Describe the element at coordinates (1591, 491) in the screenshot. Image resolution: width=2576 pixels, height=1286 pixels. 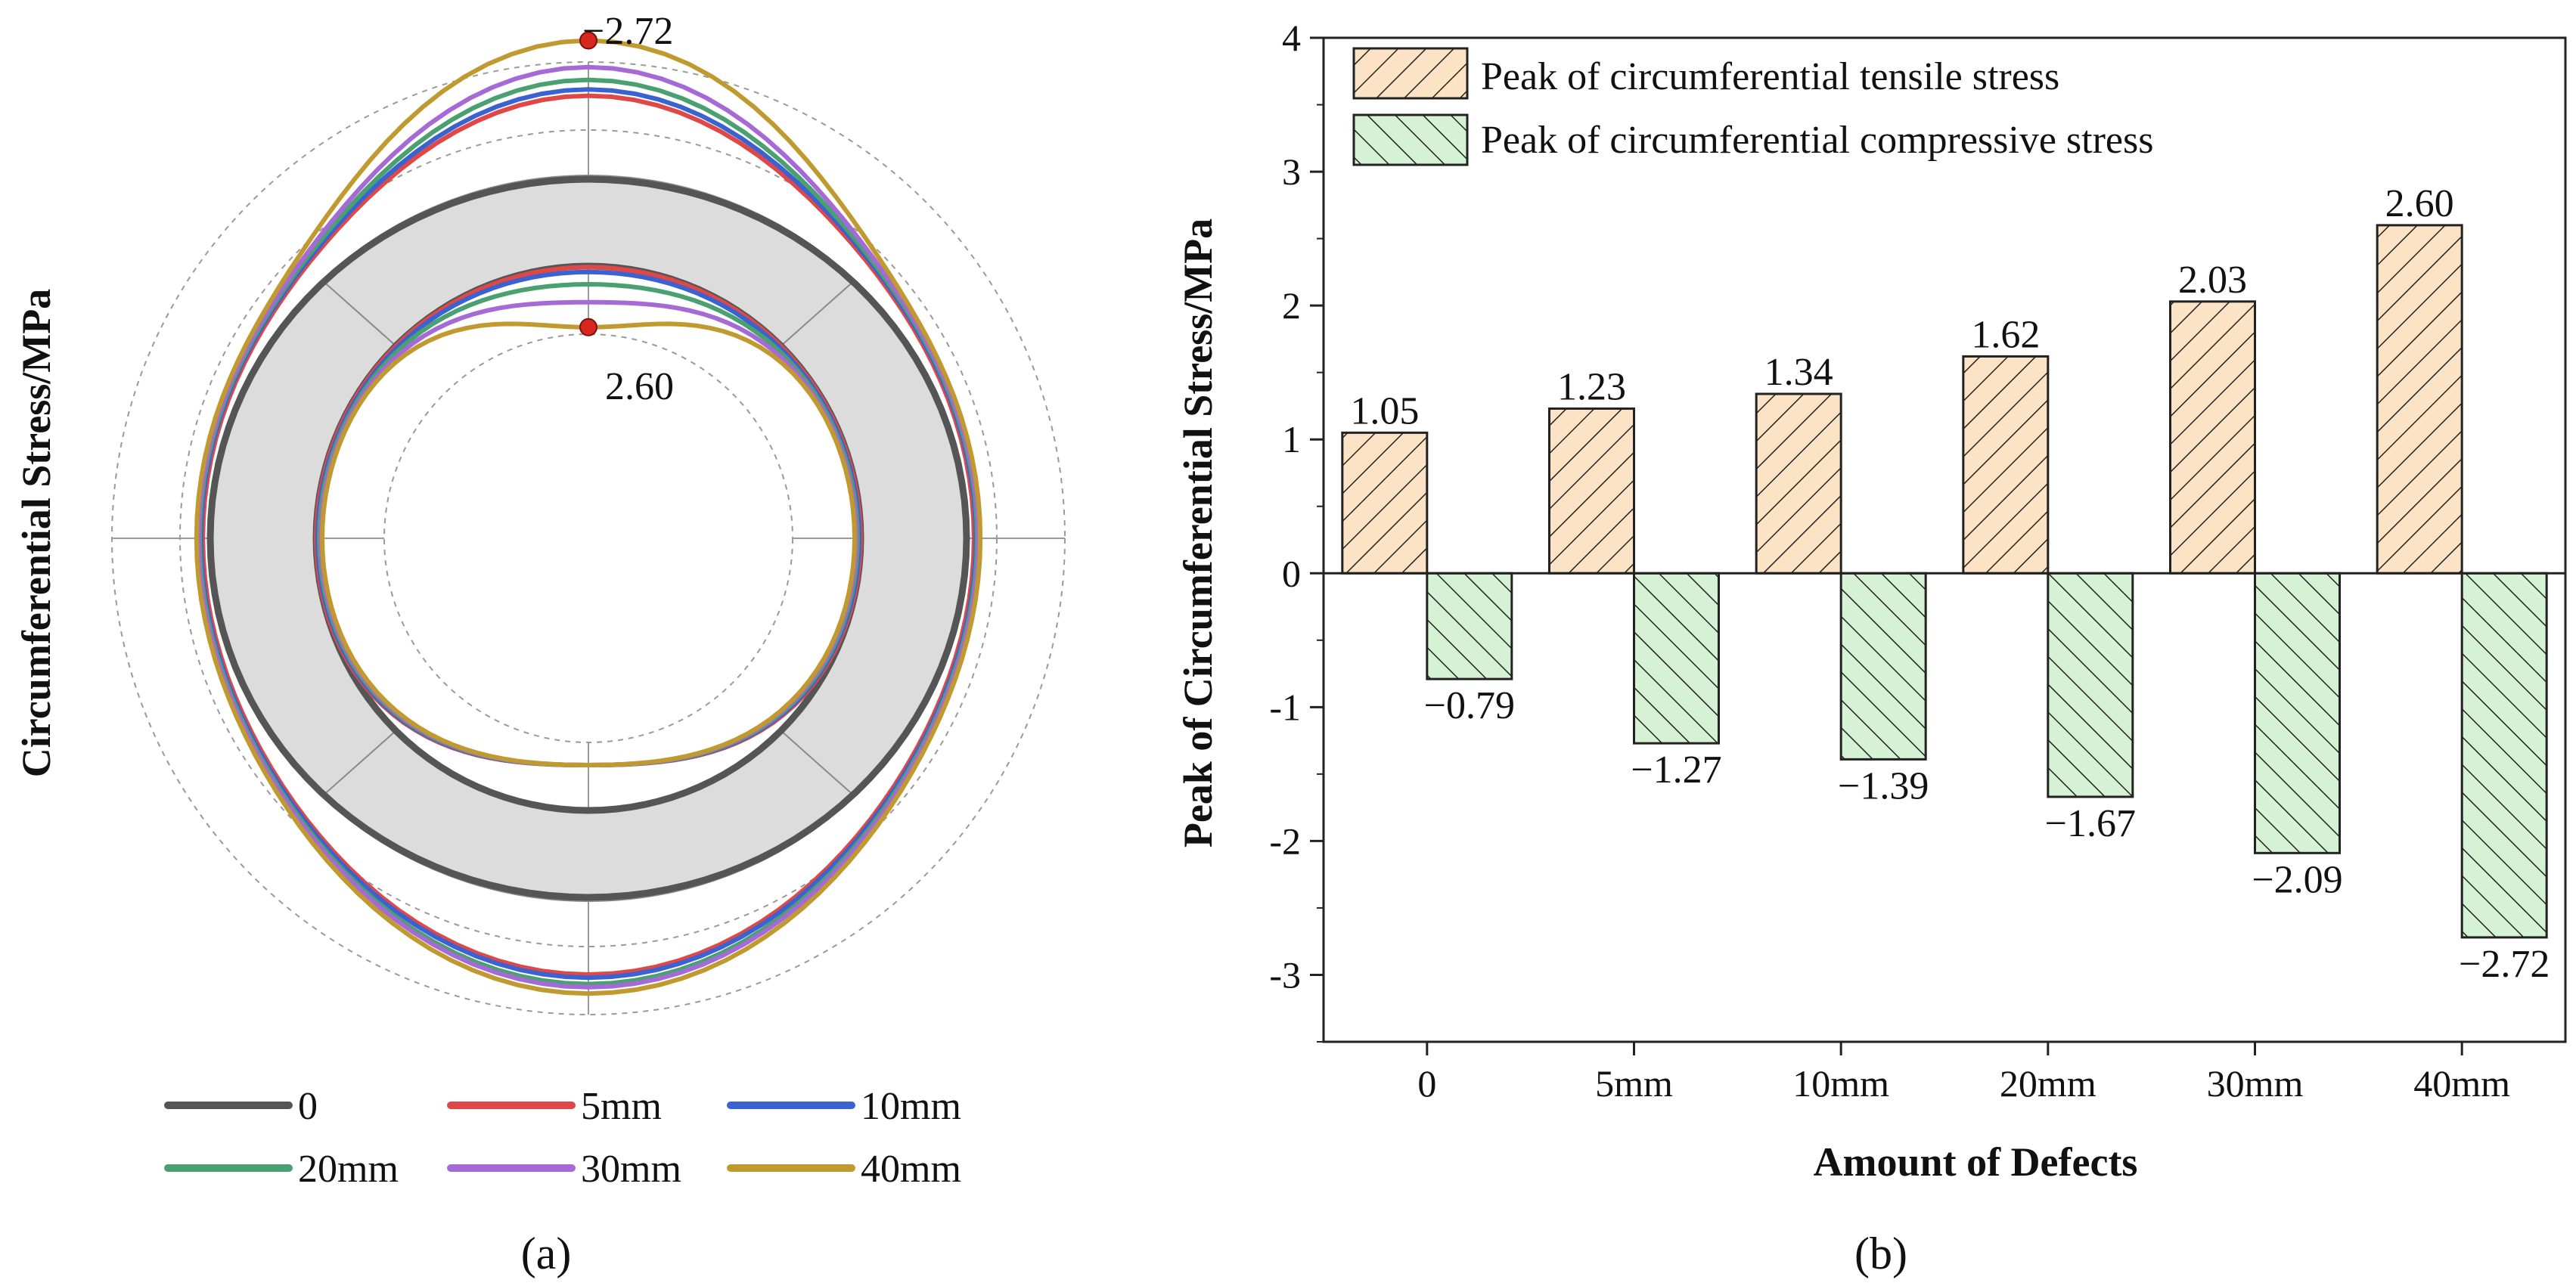
I see `bar-tensile-5mm` at that location.